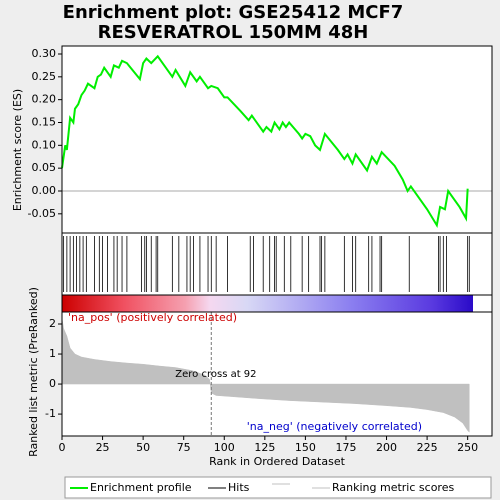 The width and height of the screenshot is (500, 500). What do you see at coordinates (386, 447) in the screenshot?
I see `x-tick-label: 200` at bounding box center [386, 447].